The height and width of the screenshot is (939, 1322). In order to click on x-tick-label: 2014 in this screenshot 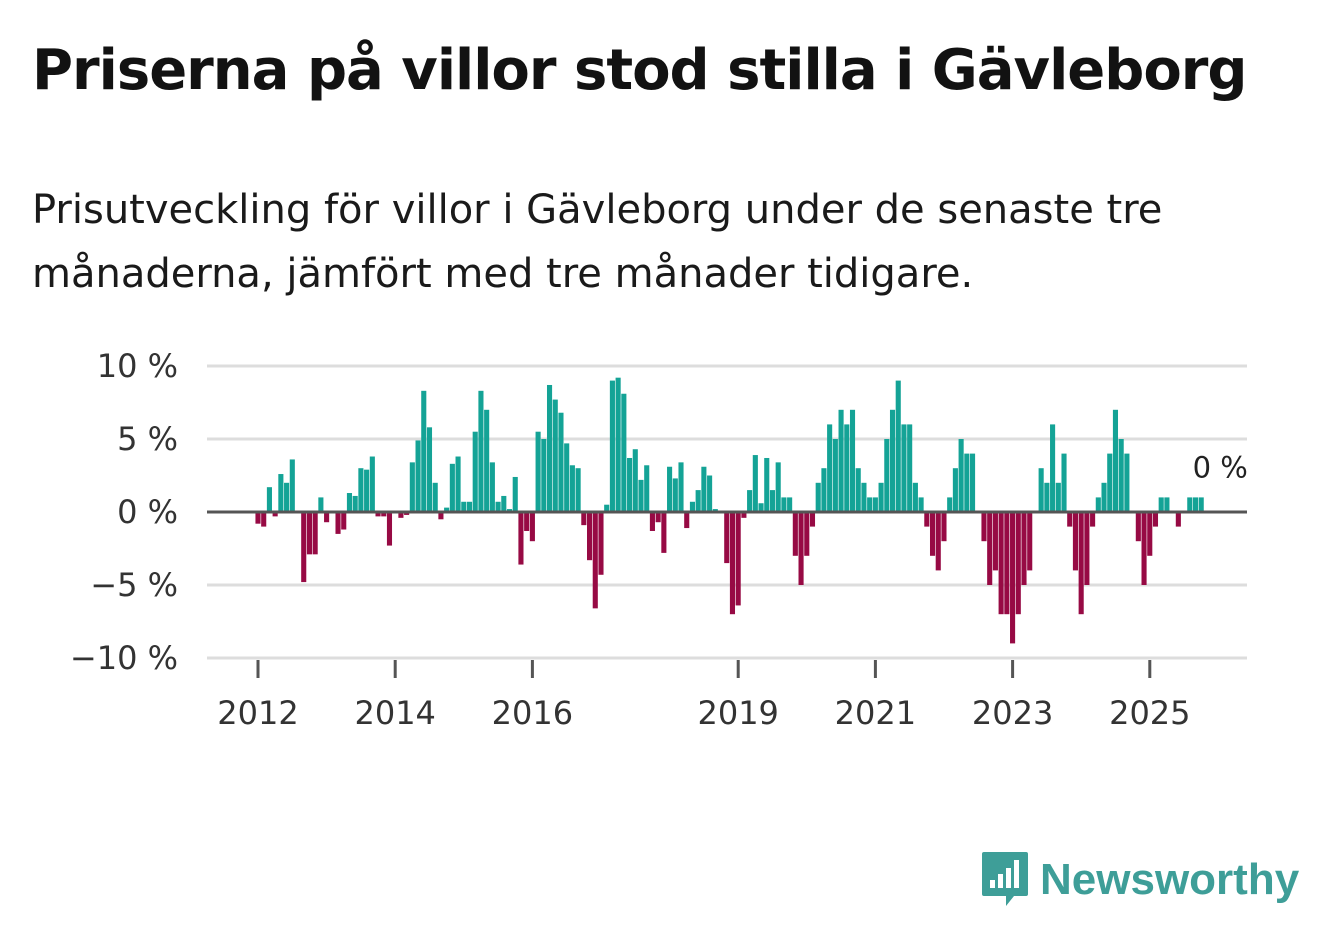, I will do `click(394, 713)`.